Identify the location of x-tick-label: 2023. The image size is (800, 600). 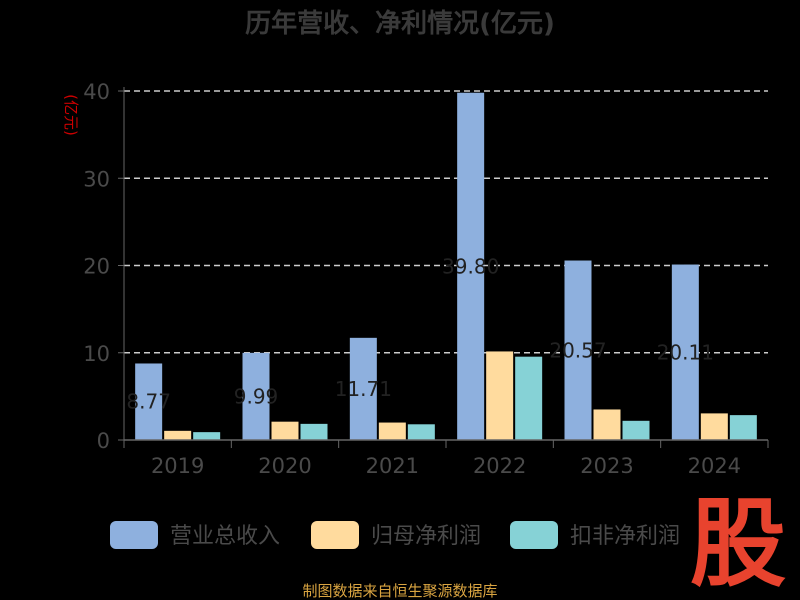
(606, 466).